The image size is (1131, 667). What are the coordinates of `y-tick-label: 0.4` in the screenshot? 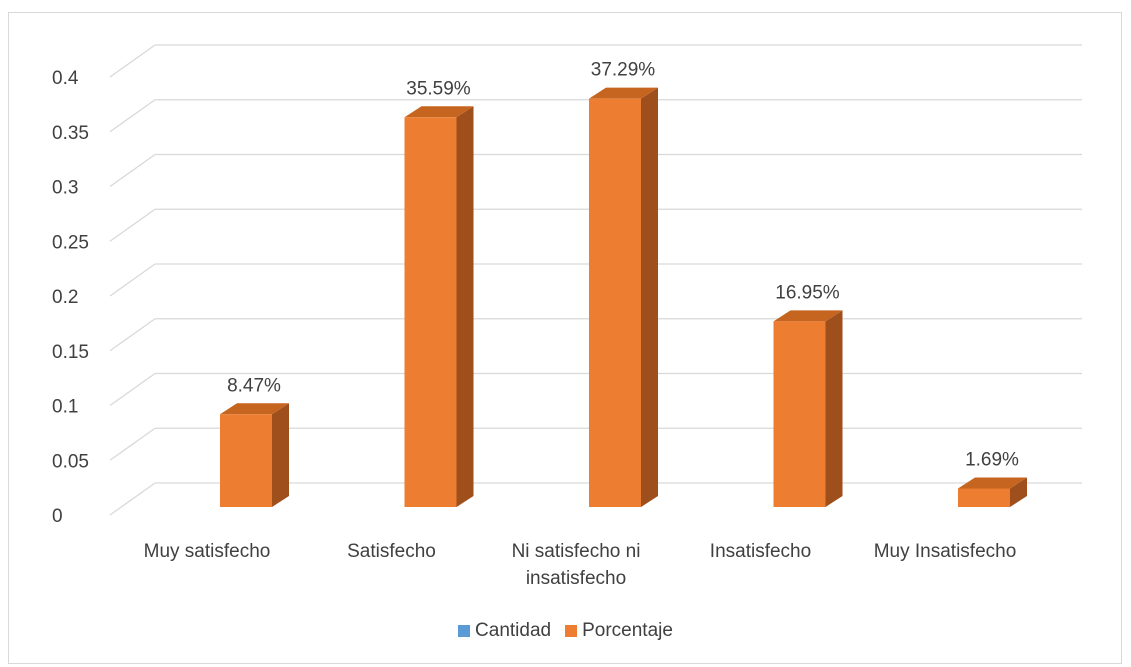 It's located at (65, 78).